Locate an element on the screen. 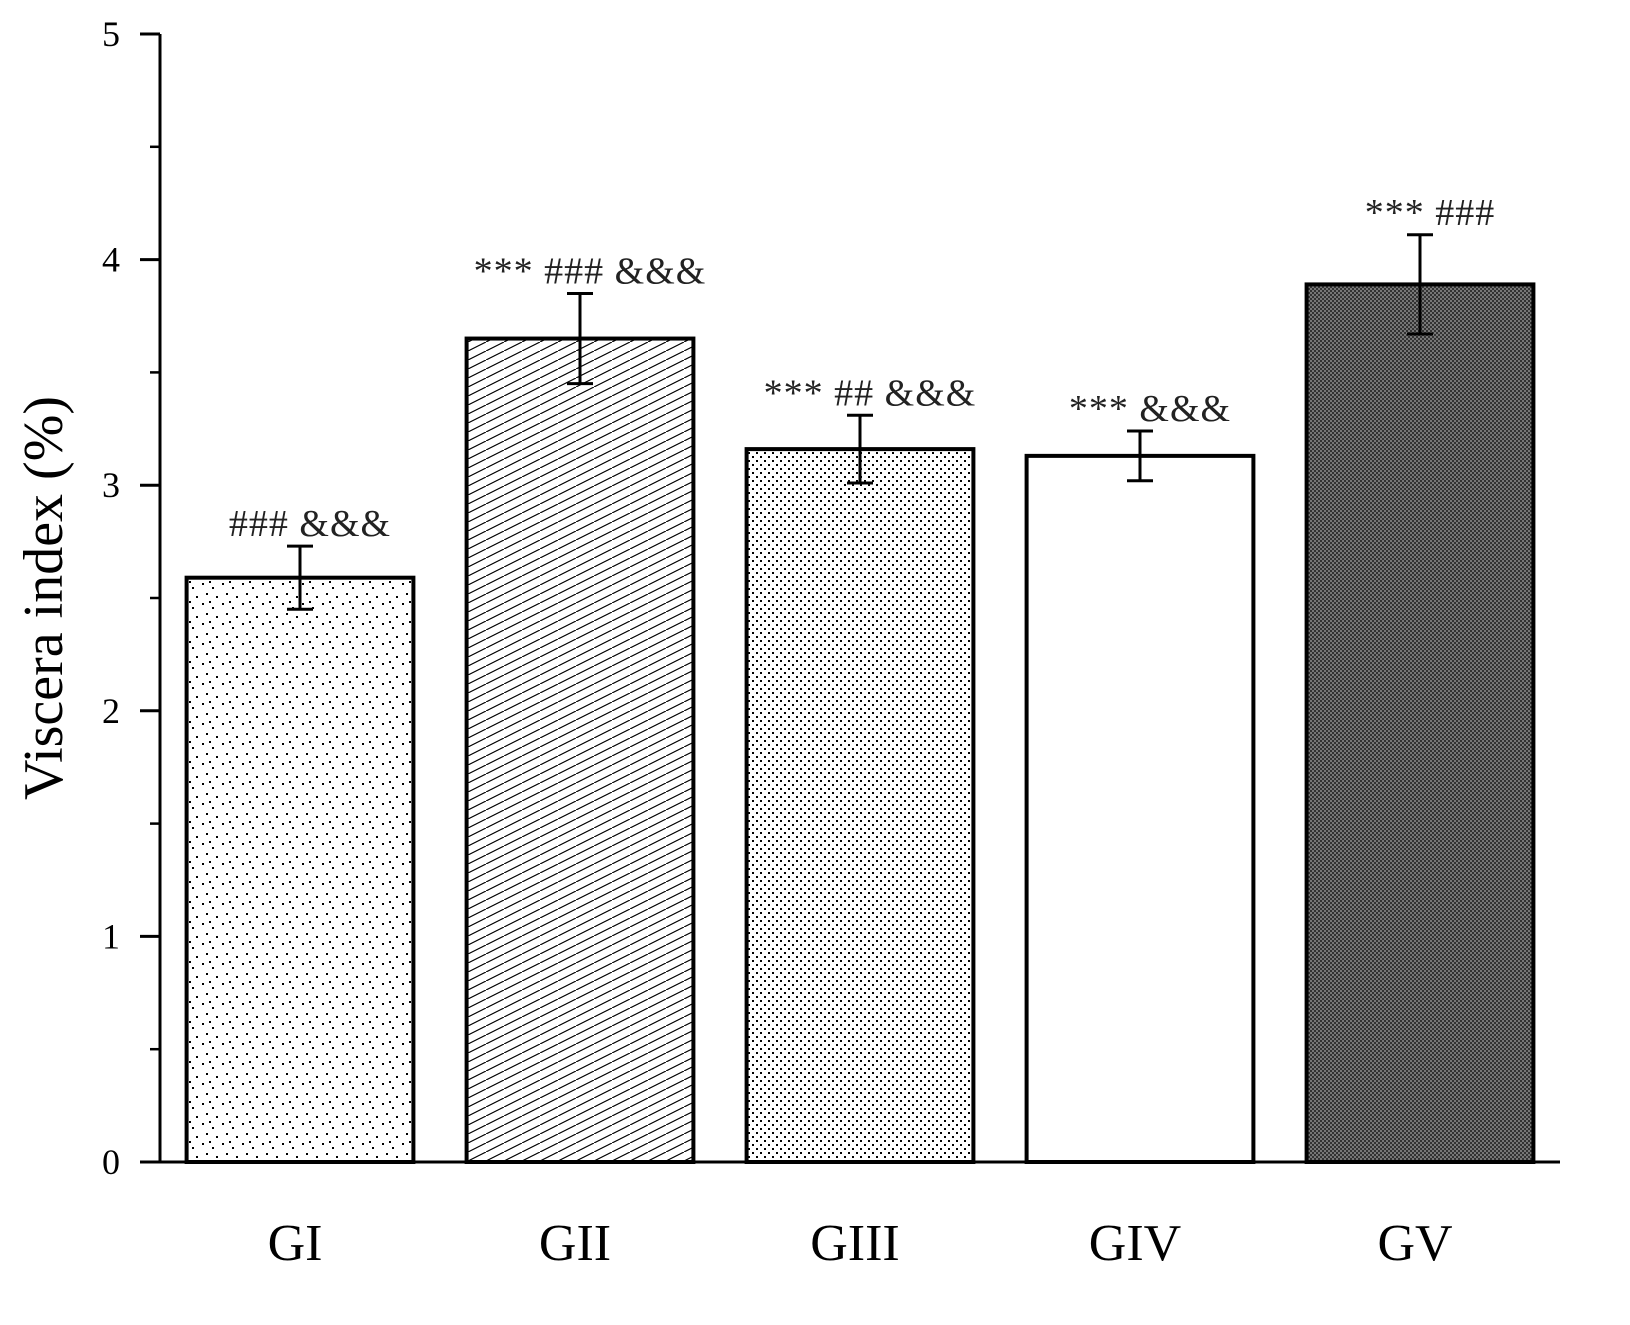  annotation-gv: *** ### is located at coordinates (1430, 213).